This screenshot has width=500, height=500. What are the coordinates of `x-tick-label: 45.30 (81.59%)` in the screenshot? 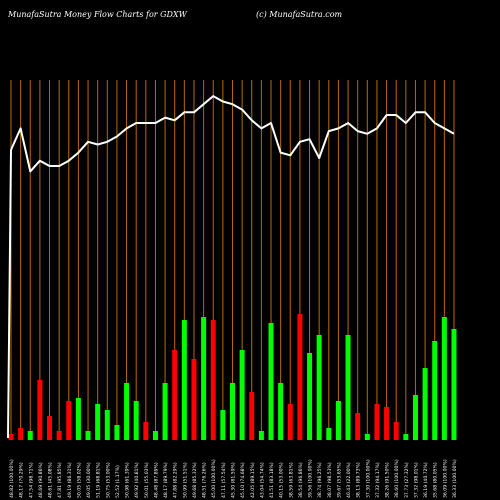 It's located at (233, 480).